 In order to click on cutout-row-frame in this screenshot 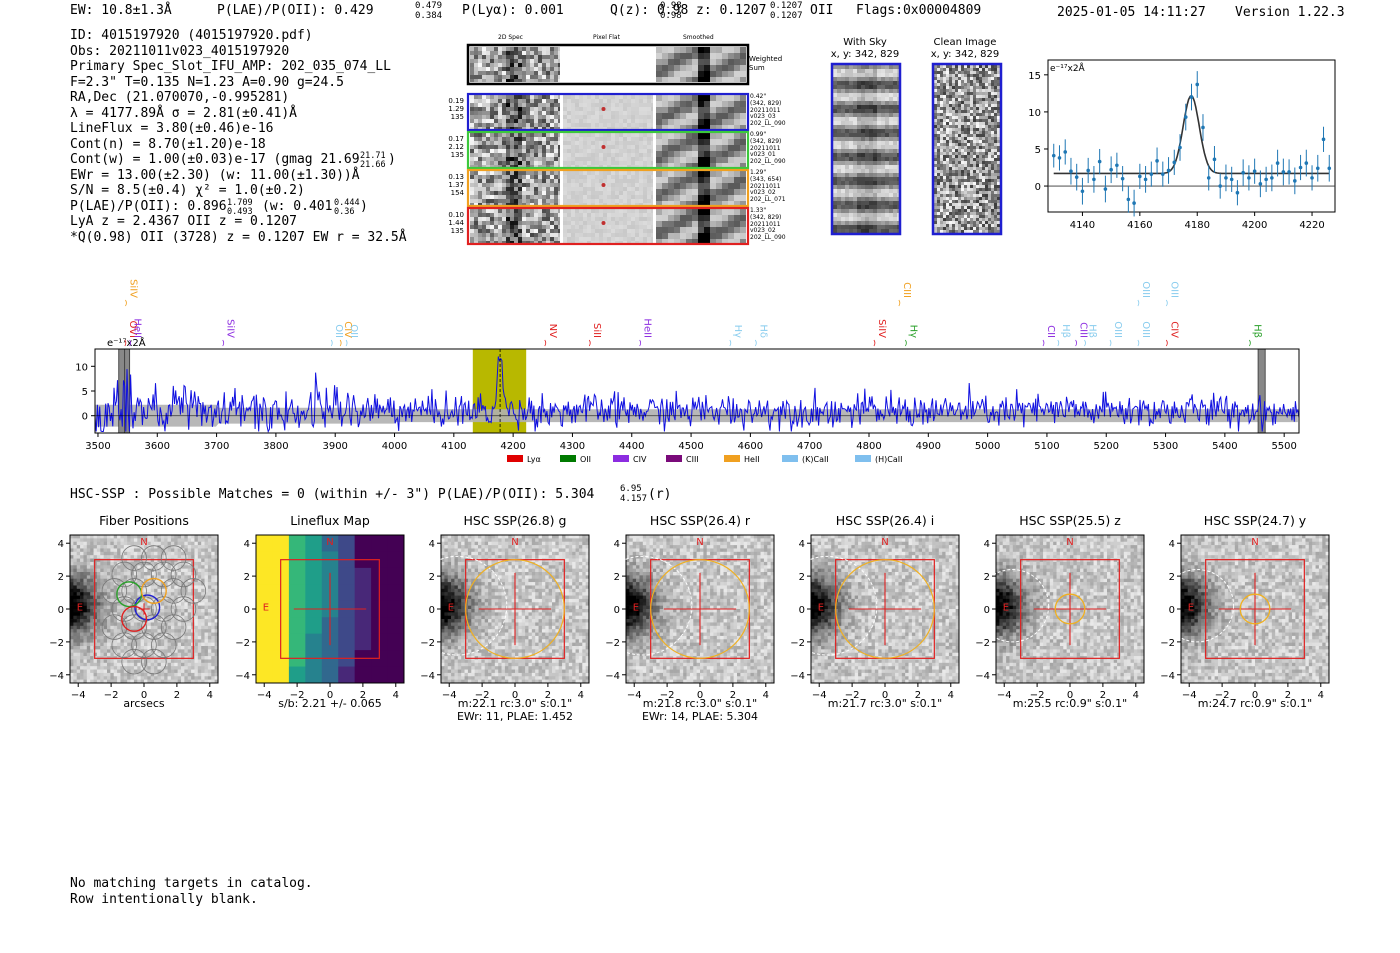, I will do `click(608, 188)`.